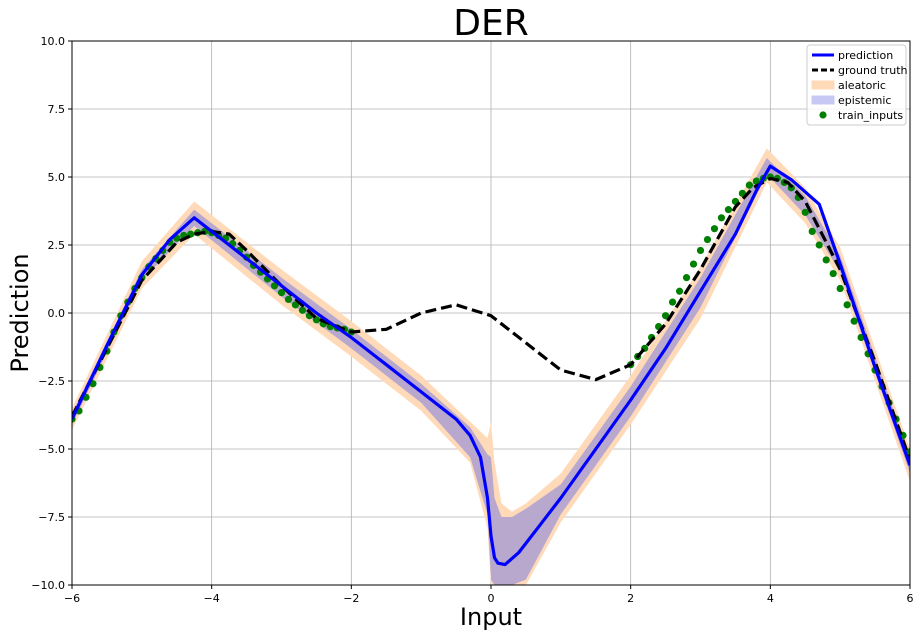  I want to click on x-tick-label: 6, so click(910, 598).